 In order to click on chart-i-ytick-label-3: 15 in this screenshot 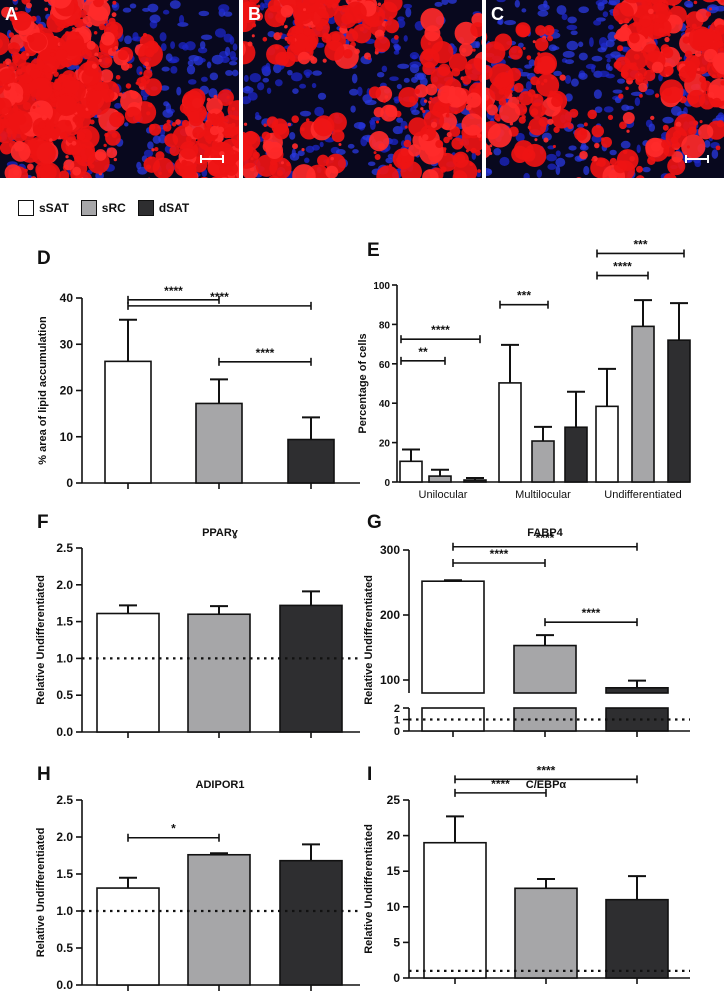, I will do `click(394, 871)`.